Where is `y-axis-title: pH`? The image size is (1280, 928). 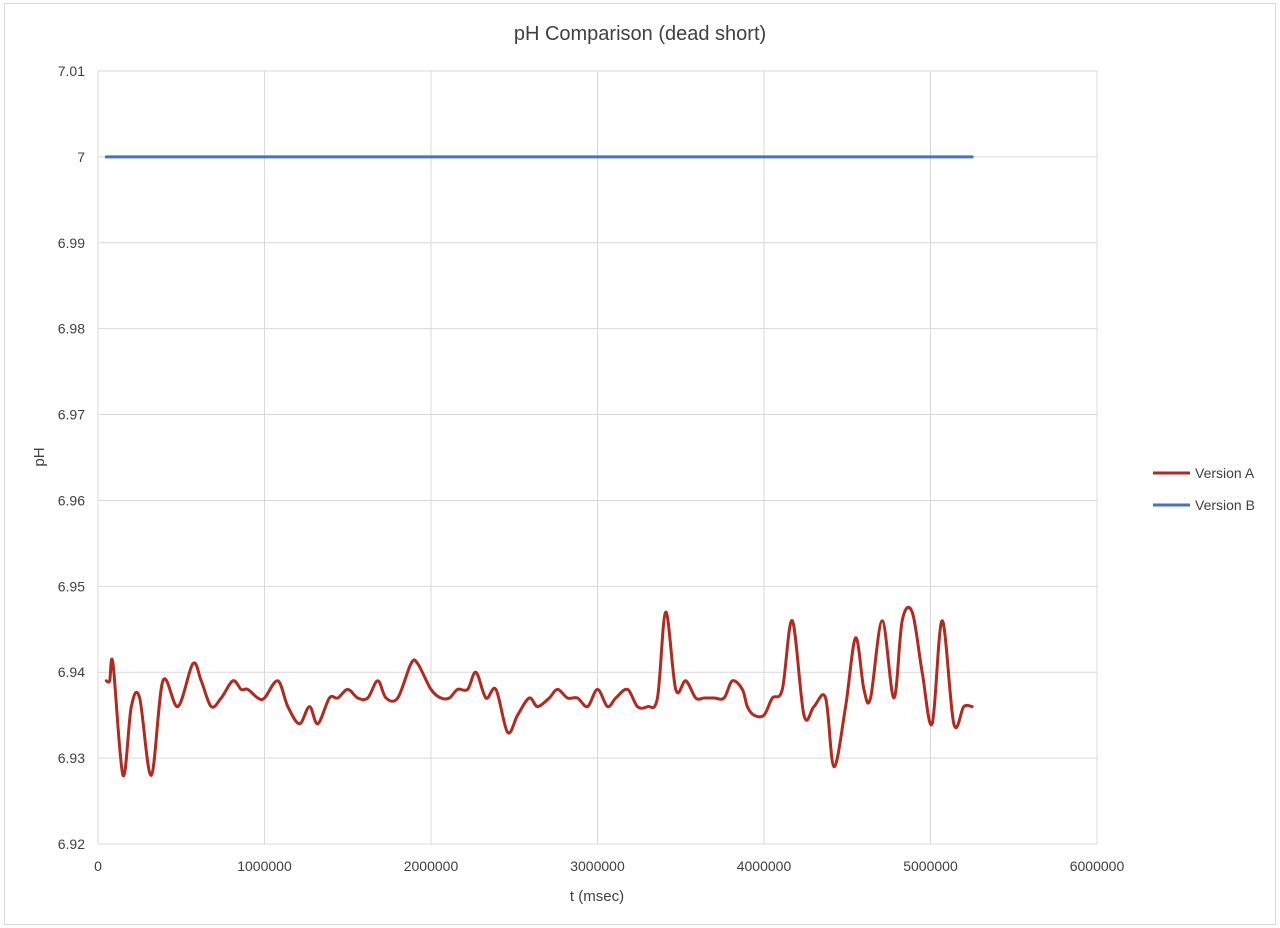
y-axis-title: pH is located at coordinates (39, 456).